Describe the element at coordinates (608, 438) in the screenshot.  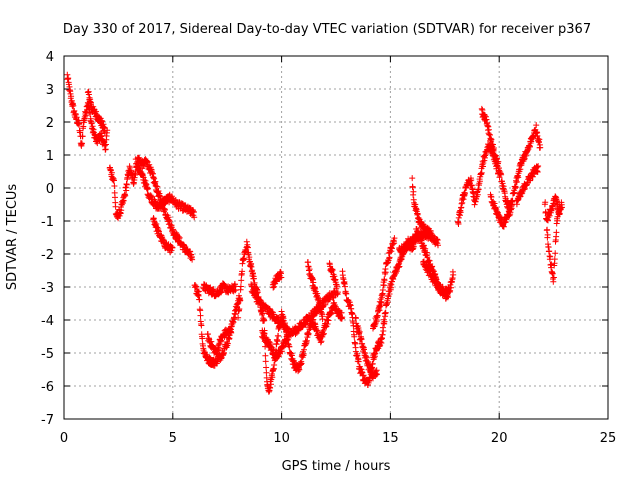
I see `x-tick-label: 25` at that location.